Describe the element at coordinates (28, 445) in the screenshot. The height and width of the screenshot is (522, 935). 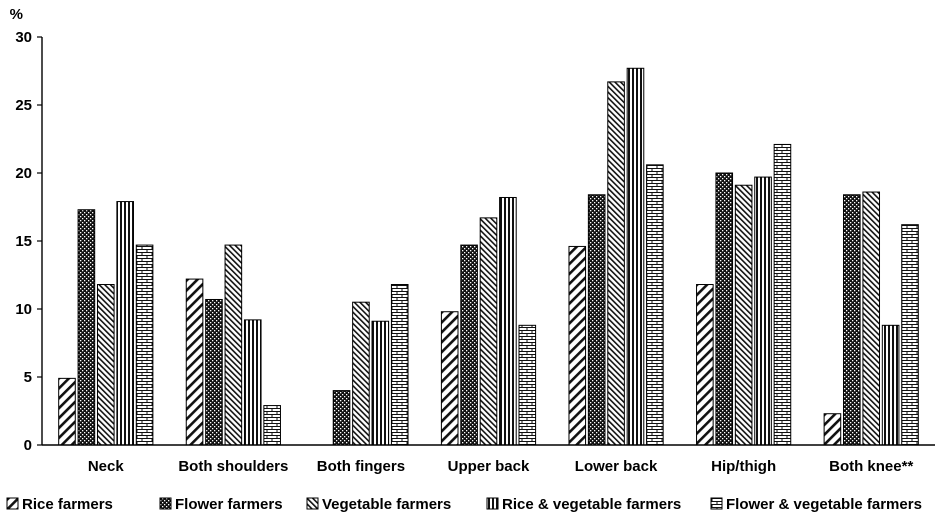
I see `y-tick-label: 0` at that location.